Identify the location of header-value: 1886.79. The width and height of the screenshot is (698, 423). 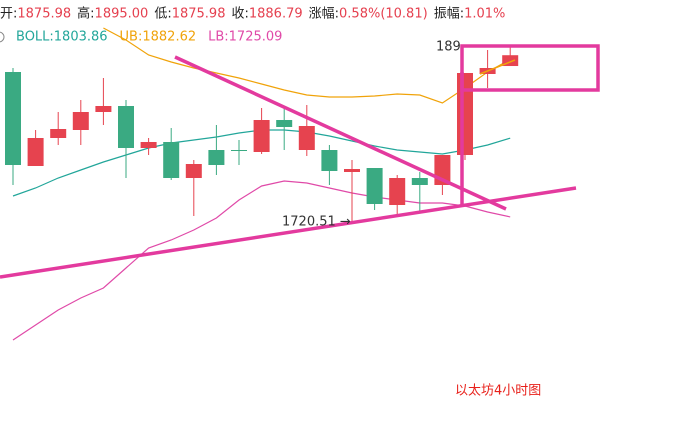
(276, 14).